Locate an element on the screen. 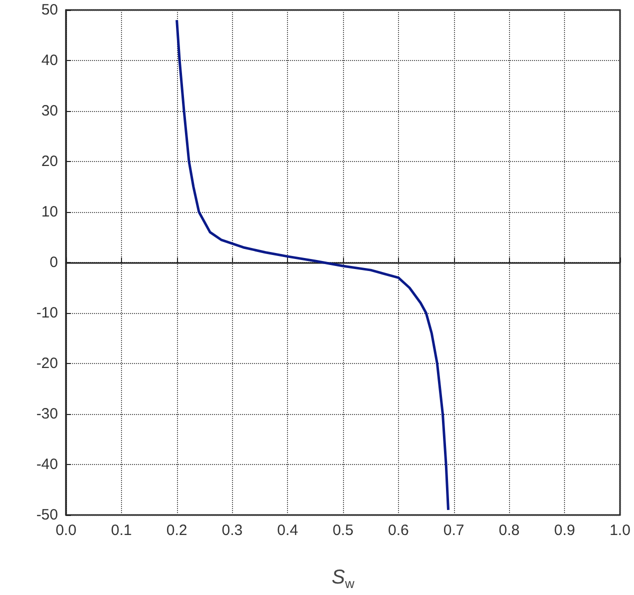 This screenshot has height=595, width=634. x-tick-label: 0.7 is located at coordinates (453, 530).